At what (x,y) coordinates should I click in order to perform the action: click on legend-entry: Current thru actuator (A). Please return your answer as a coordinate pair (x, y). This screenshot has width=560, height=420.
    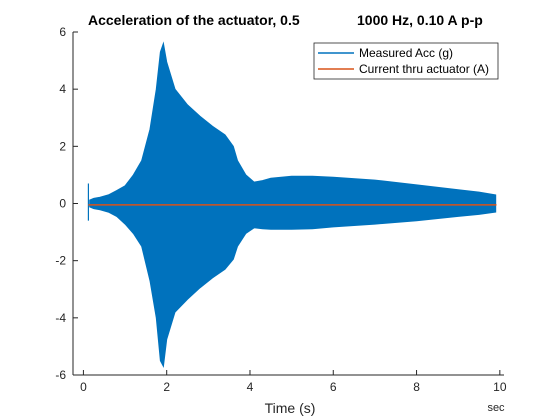
    Looking at the image, I should click on (424, 69).